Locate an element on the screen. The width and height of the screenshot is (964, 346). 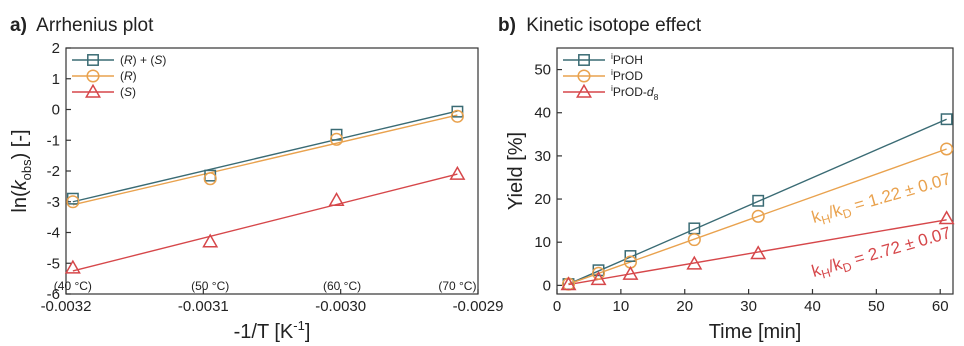
temperature-label: (70 °C) is located at coordinates (457, 286).